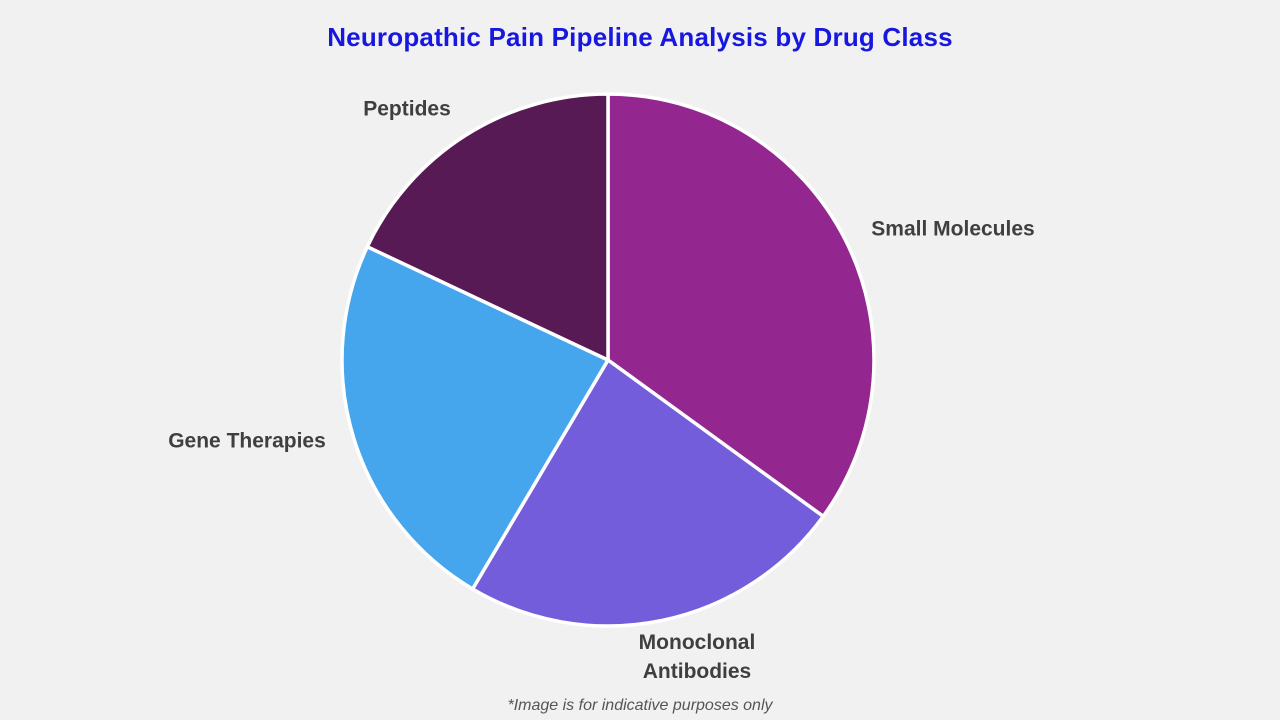  I want to click on slice-label-monoclonal-antibodies: Monoclonal Antibodies, so click(697, 657).